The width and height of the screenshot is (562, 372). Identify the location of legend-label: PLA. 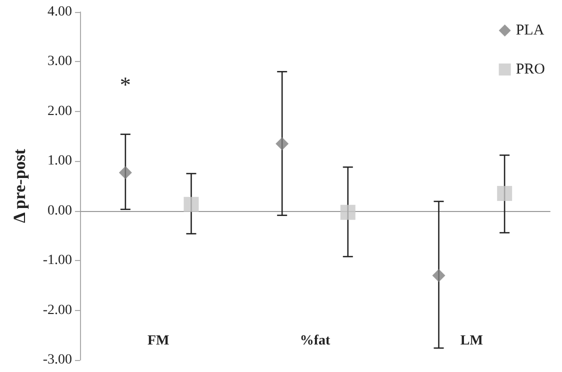
(530, 30).